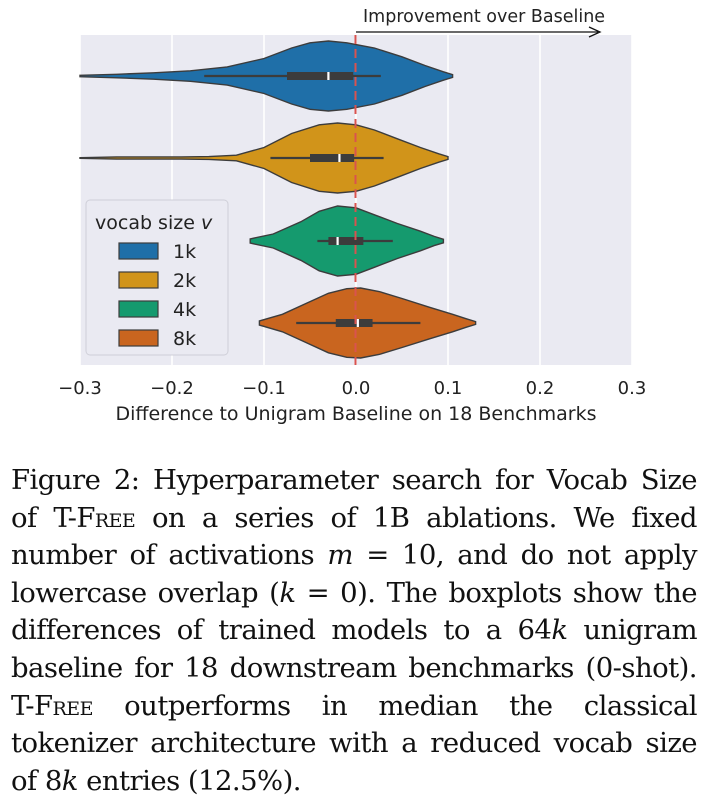 The image size is (713, 800). Describe the element at coordinates (138, 338) in the screenshot. I see `legend-swatch-8k` at that location.